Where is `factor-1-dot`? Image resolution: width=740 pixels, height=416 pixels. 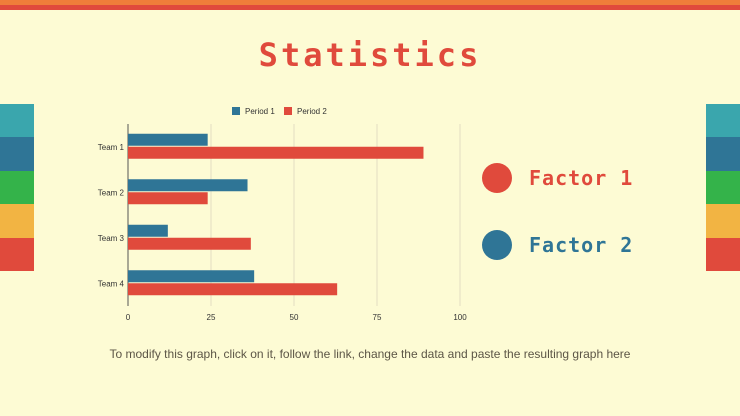
factor-1-dot is located at coordinates (497, 178).